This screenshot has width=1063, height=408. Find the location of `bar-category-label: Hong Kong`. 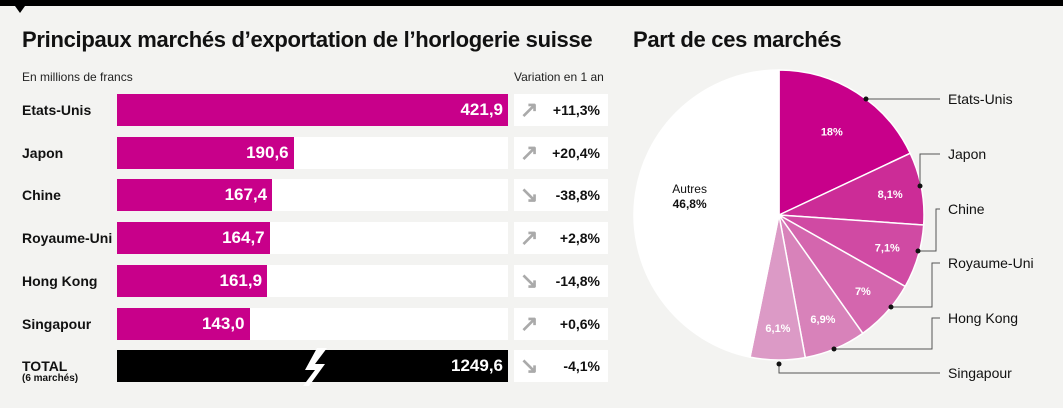

bar-category-label: Hong Kong is located at coordinates (60, 280).